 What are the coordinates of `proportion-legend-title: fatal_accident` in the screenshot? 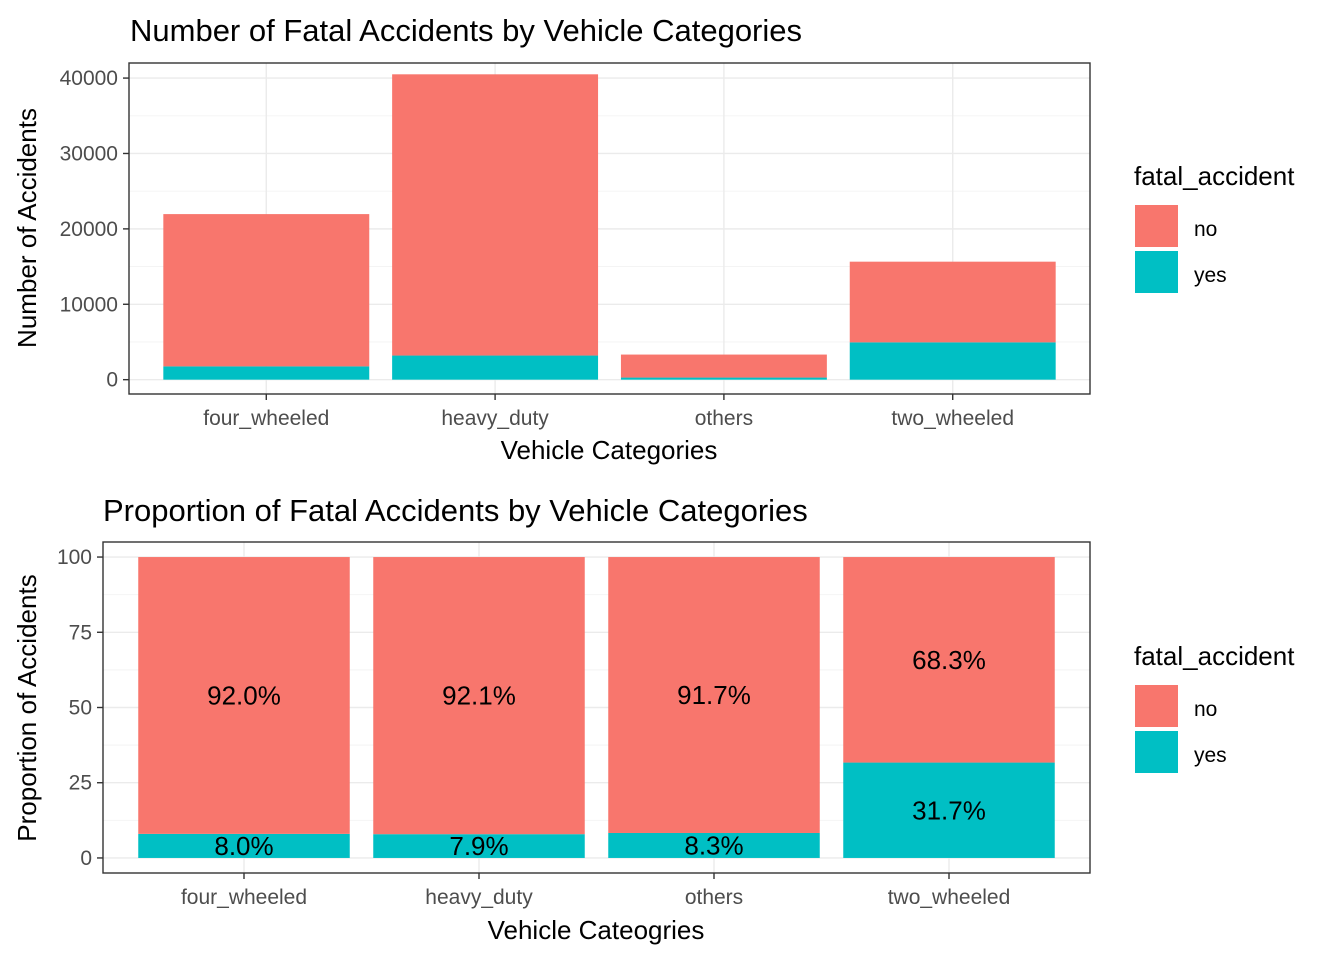 It's located at (1214, 656).